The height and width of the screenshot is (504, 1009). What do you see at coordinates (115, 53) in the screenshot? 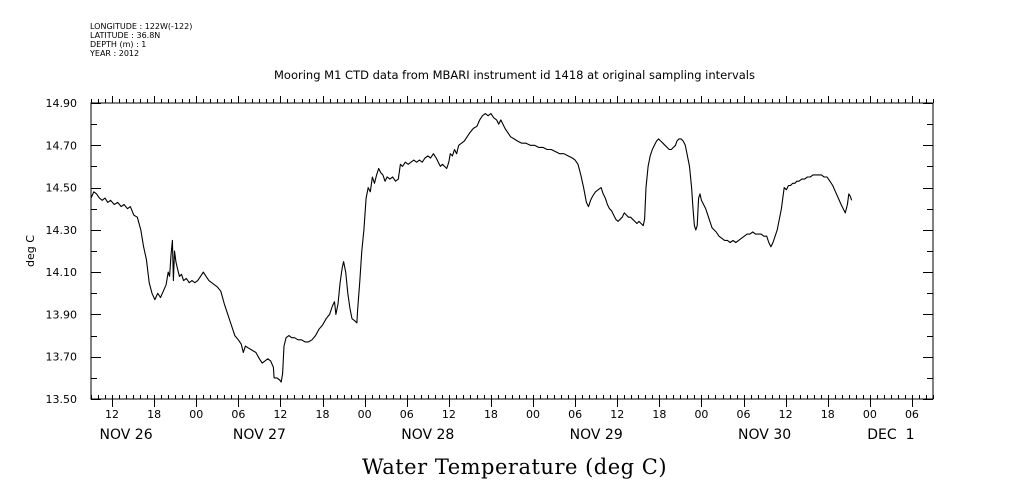
I see `year-label: YEAR : 2012` at bounding box center [115, 53].